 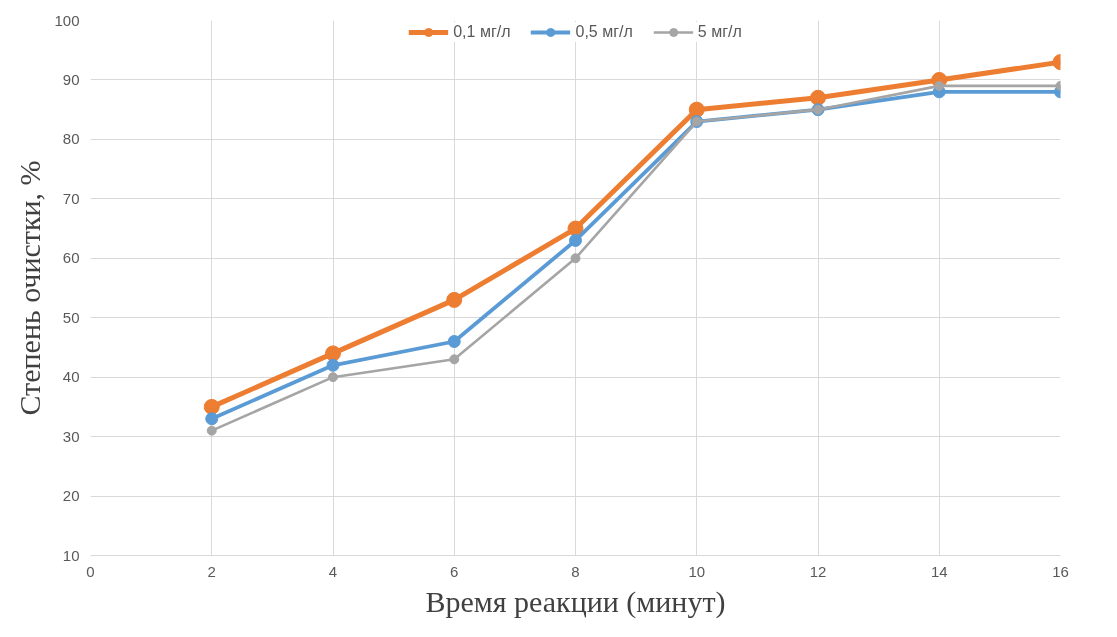 What do you see at coordinates (697, 571) in the screenshot?
I see `x-tick-label: 10` at bounding box center [697, 571].